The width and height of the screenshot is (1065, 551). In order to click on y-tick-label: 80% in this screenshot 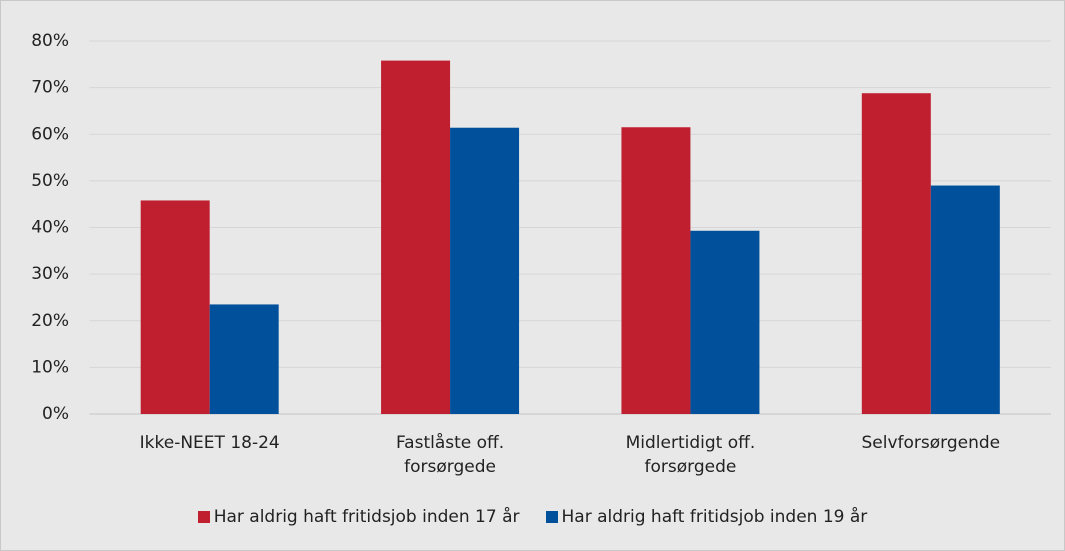, I will do `click(50, 41)`.